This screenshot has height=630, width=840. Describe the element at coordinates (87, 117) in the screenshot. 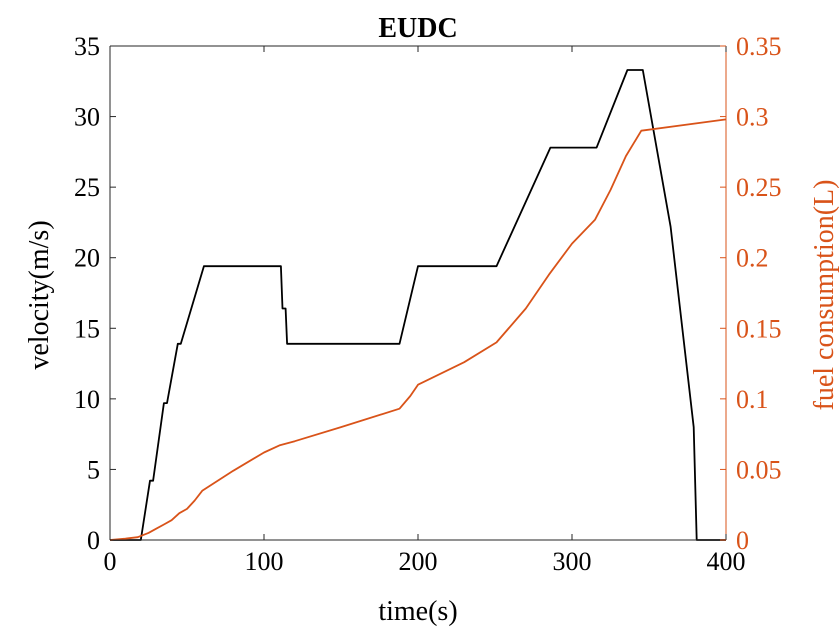

I see `y-left-tick-label: 30` at that location.